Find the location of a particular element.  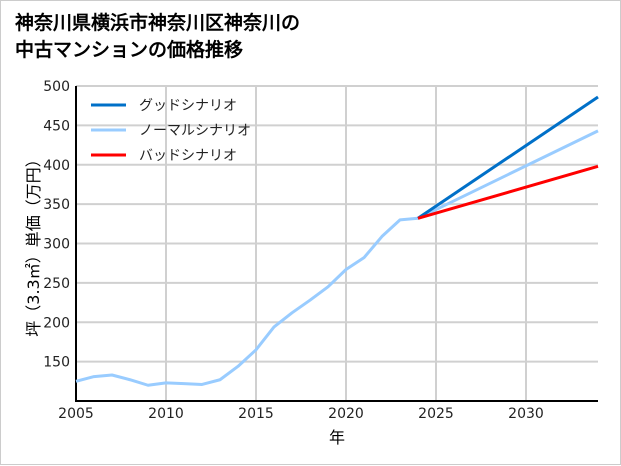

chart-title: 神奈川県横浜市神奈川区神奈川の 中古マンションの価格推移 is located at coordinates (157, 37).